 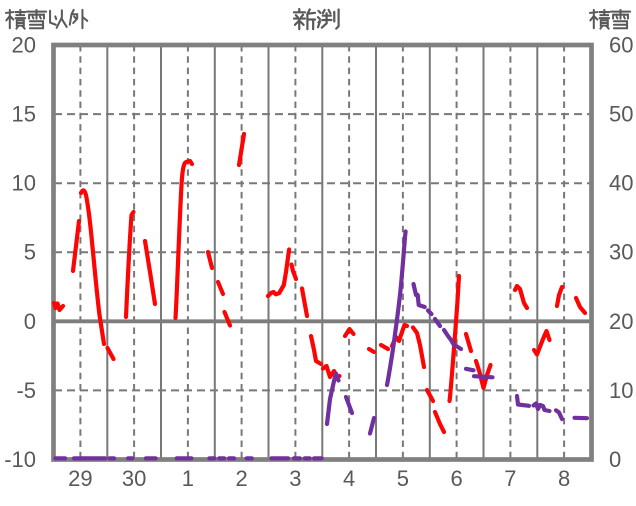 What do you see at coordinates (188, 478) in the screenshot?
I see `svg-text: 1` at bounding box center [188, 478].